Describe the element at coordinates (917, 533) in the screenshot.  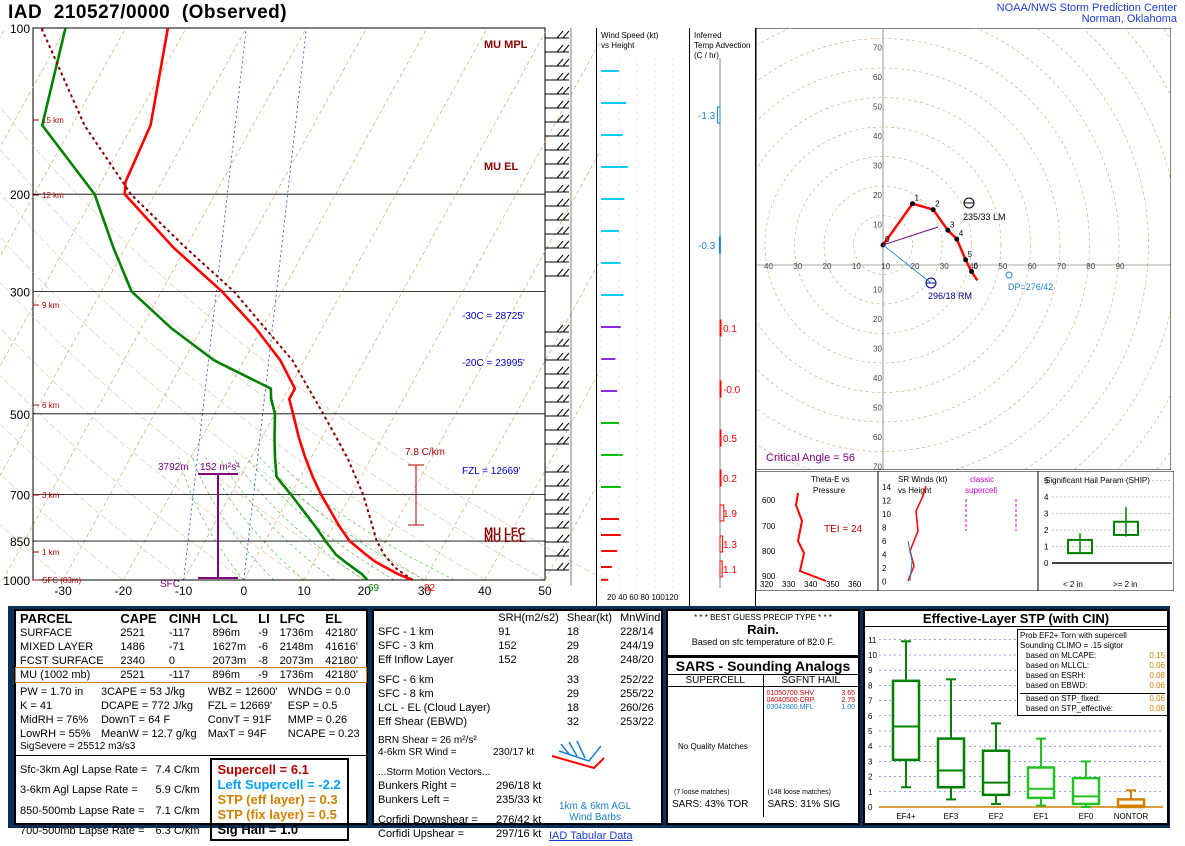
I see `srw-0-2km-trace` at that location.